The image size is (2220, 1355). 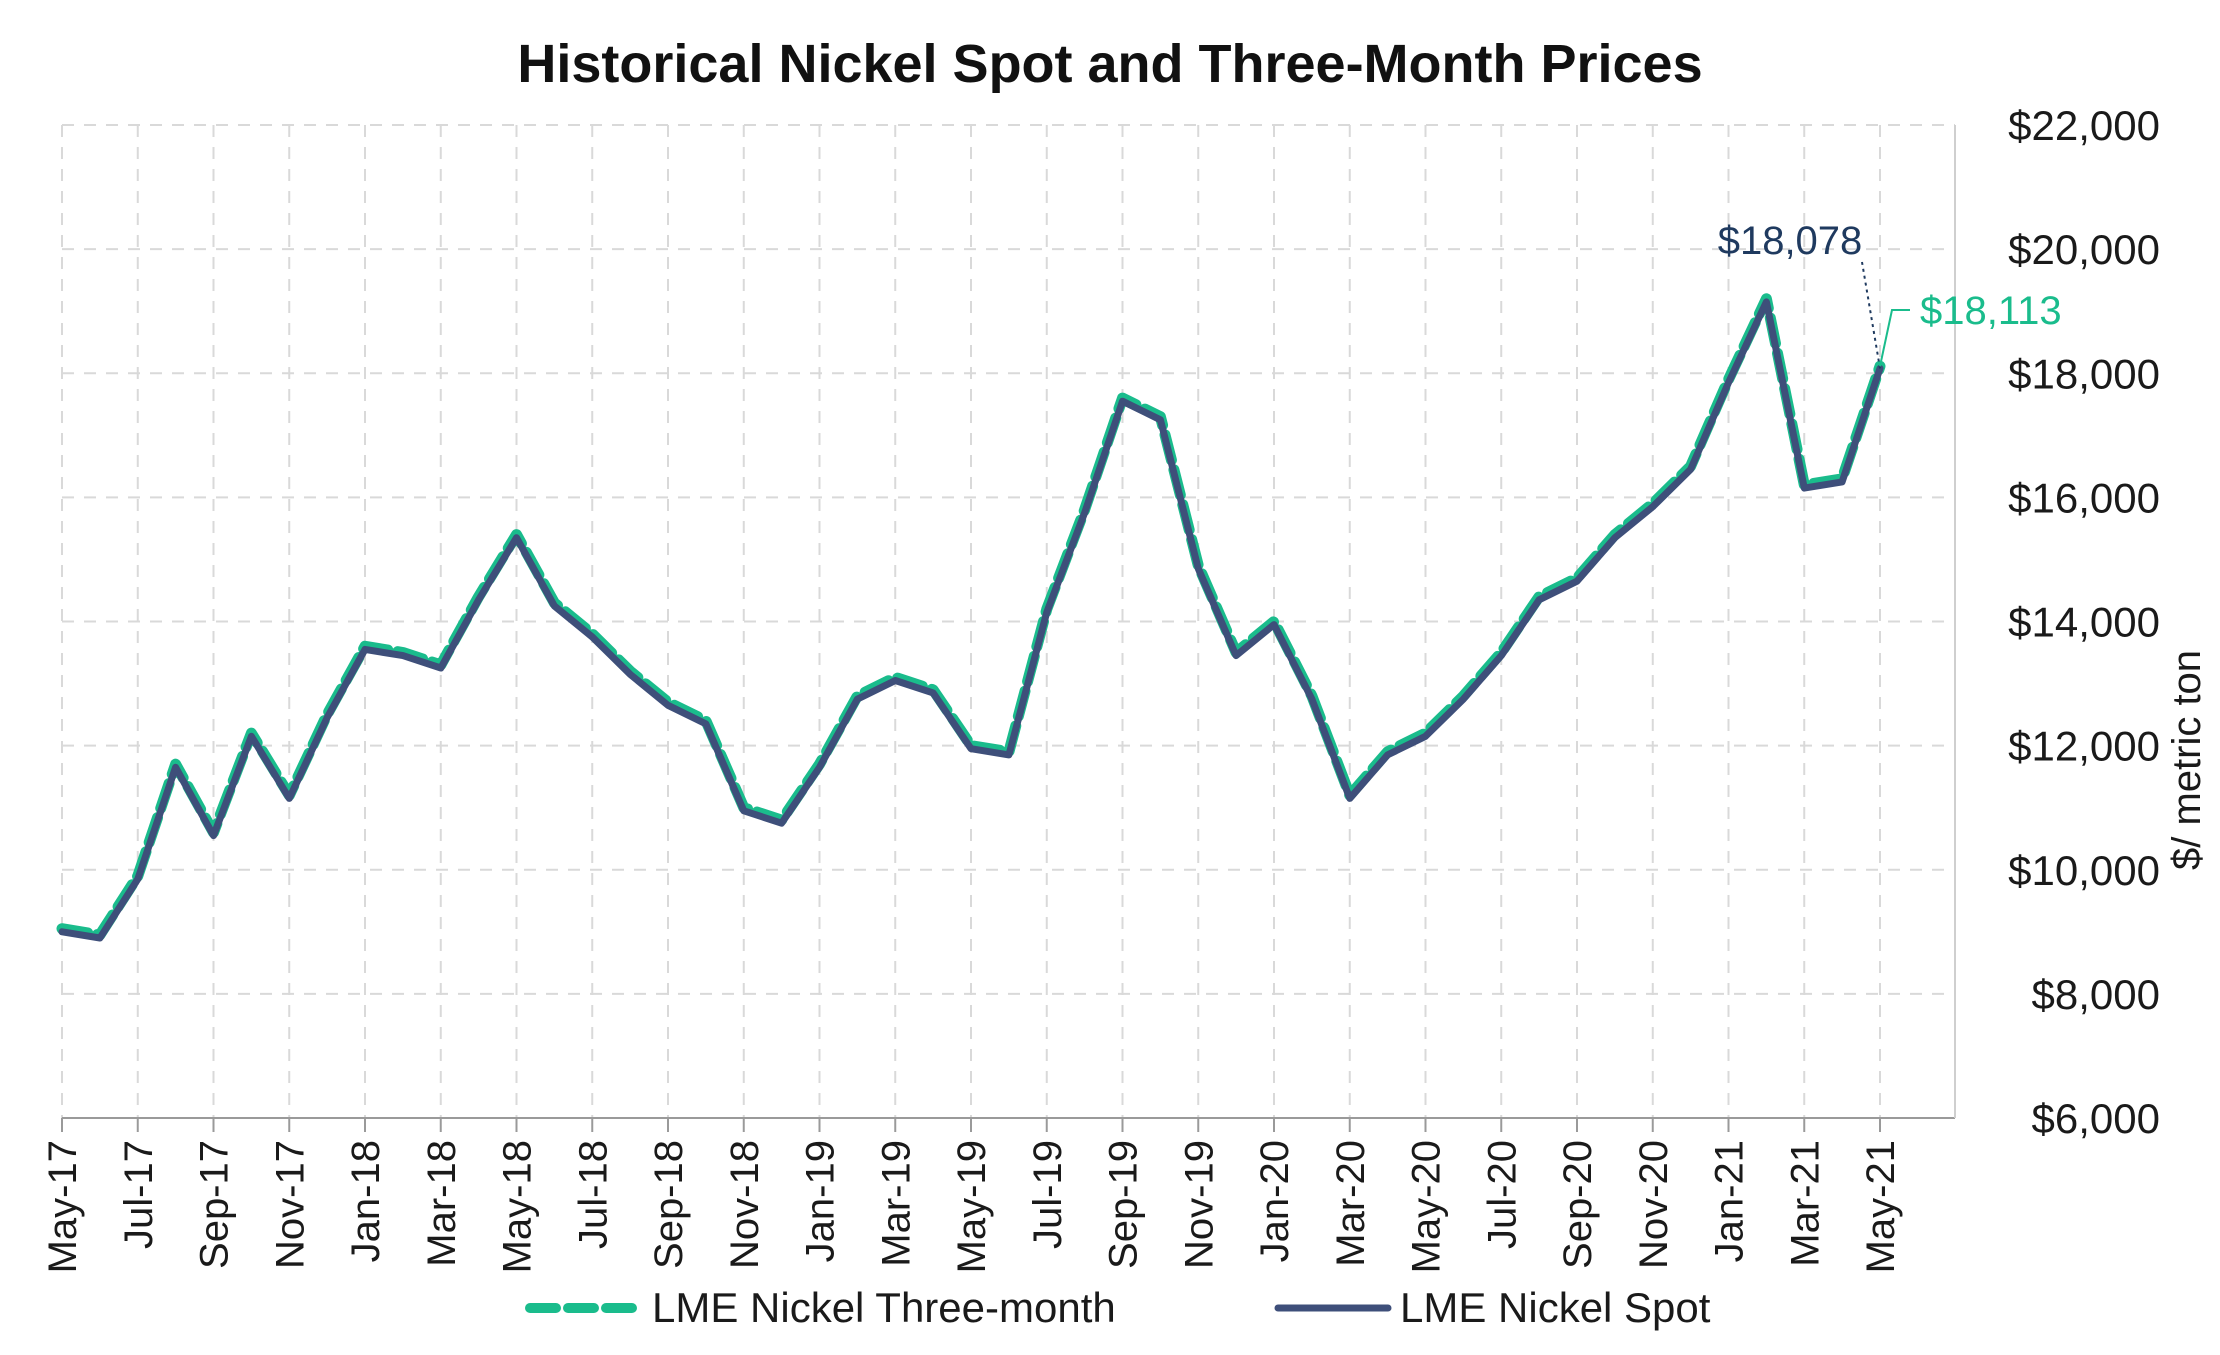 I want to click on x-tick-label: Sep-19, so click(x=1124, y=1204).